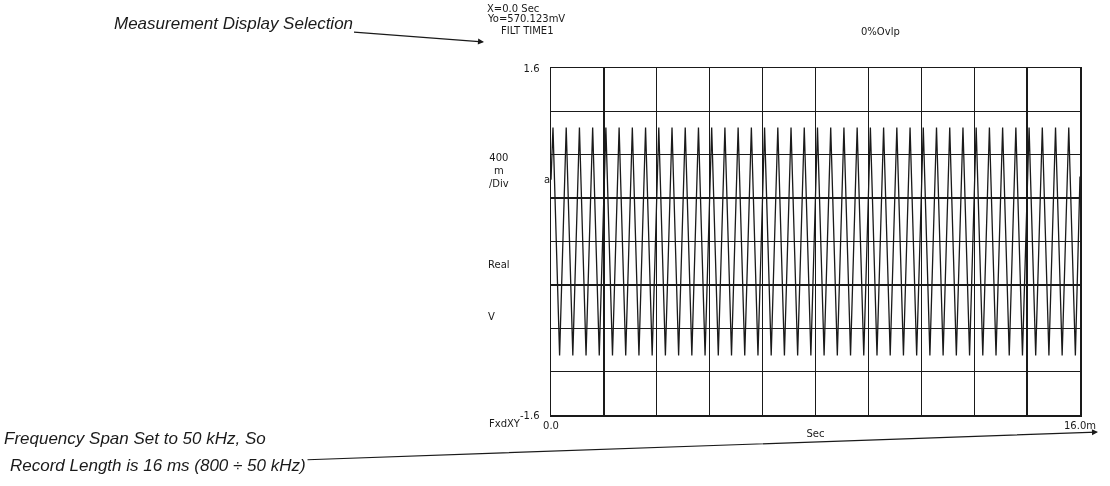 Image resolution: width=1110 pixels, height=486 pixels. Describe the element at coordinates (1080, 425) in the screenshot. I see `x-tick-label: 16.0m` at that location.